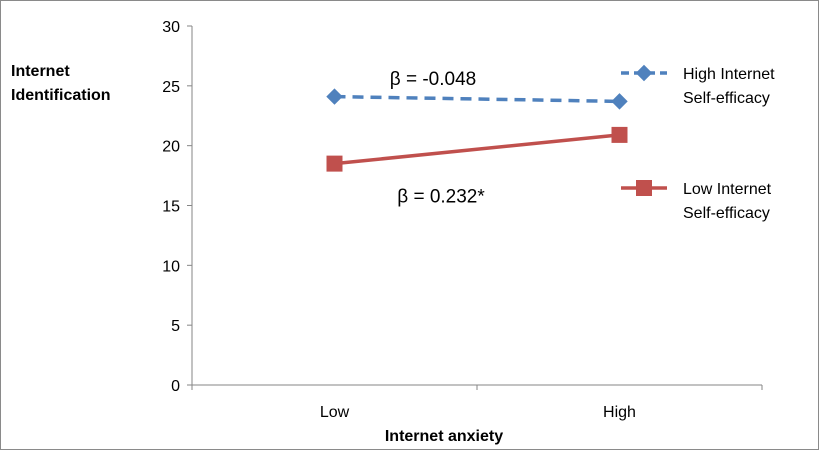  Describe the element at coordinates (729, 74) in the screenshot. I see `legend-label: High Internet` at that location.